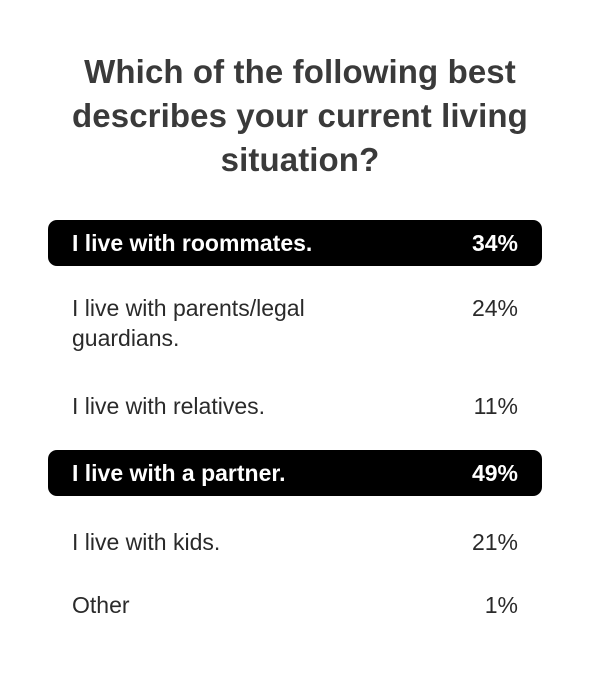 The height and width of the screenshot is (690, 600). What do you see at coordinates (495, 406) in the screenshot?
I see `option-percent: 11%` at bounding box center [495, 406].